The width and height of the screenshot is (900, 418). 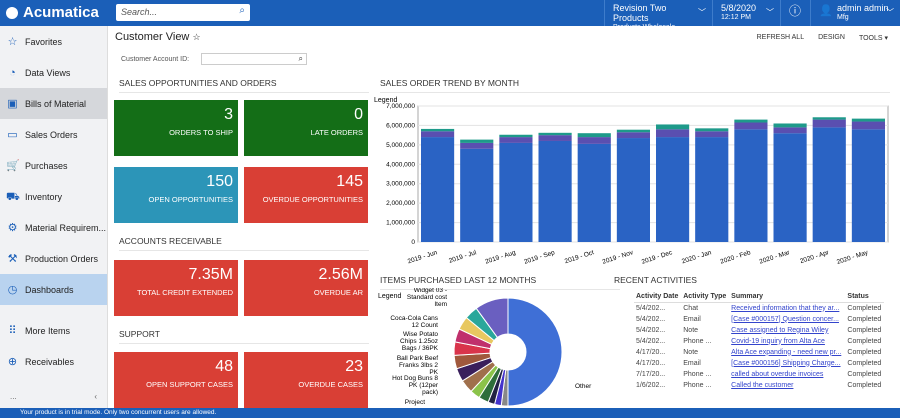 What do you see at coordinates (12, 227) in the screenshot?
I see `sidebar-icon: ⚙` at bounding box center [12, 227].